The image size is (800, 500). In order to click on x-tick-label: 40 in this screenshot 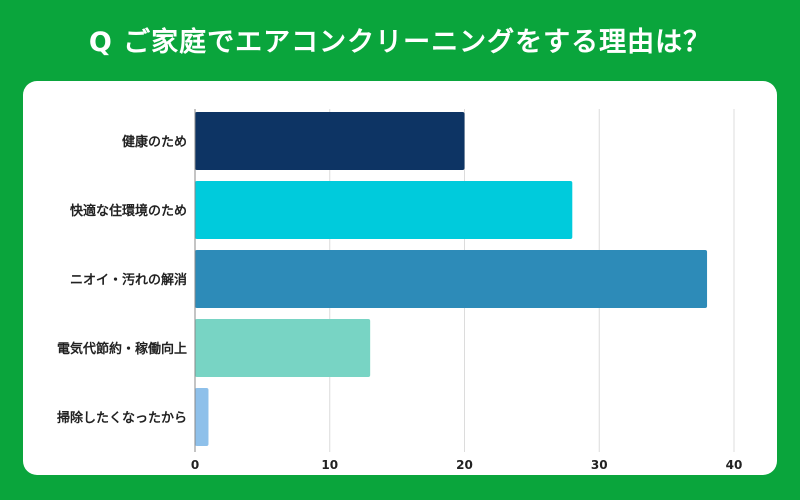, I will do `click(734, 465)`.